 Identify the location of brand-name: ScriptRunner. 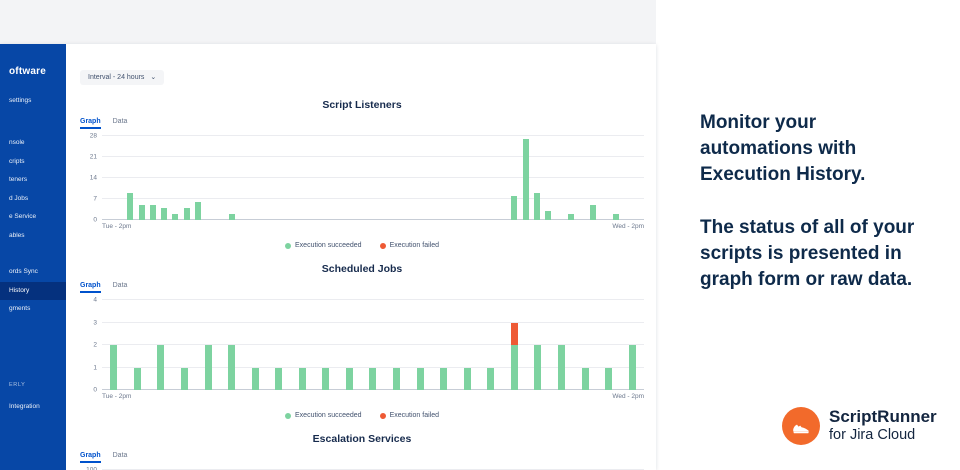
(883, 417).